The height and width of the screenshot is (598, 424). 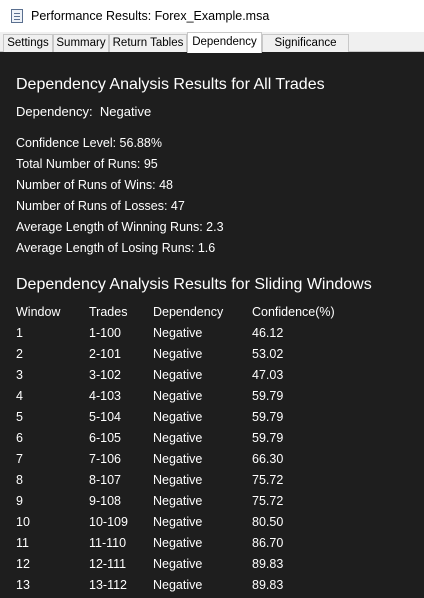 What do you see at coordinates (268, 459) in the screenshot?
I see `confidence-cell: 66.30` at bounding box center [268, 459].